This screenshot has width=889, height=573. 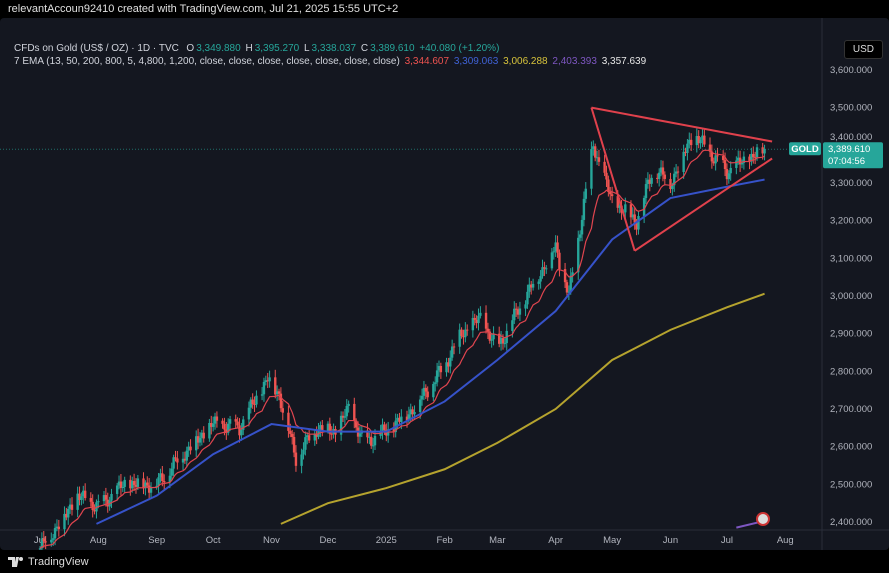 What do you see at coordinates (96, 48) in the screenshot?
I see `symbol-title: CFDs on Gold (US$ / OZ) · 1D · TVC` at bounding box center [96, 48].